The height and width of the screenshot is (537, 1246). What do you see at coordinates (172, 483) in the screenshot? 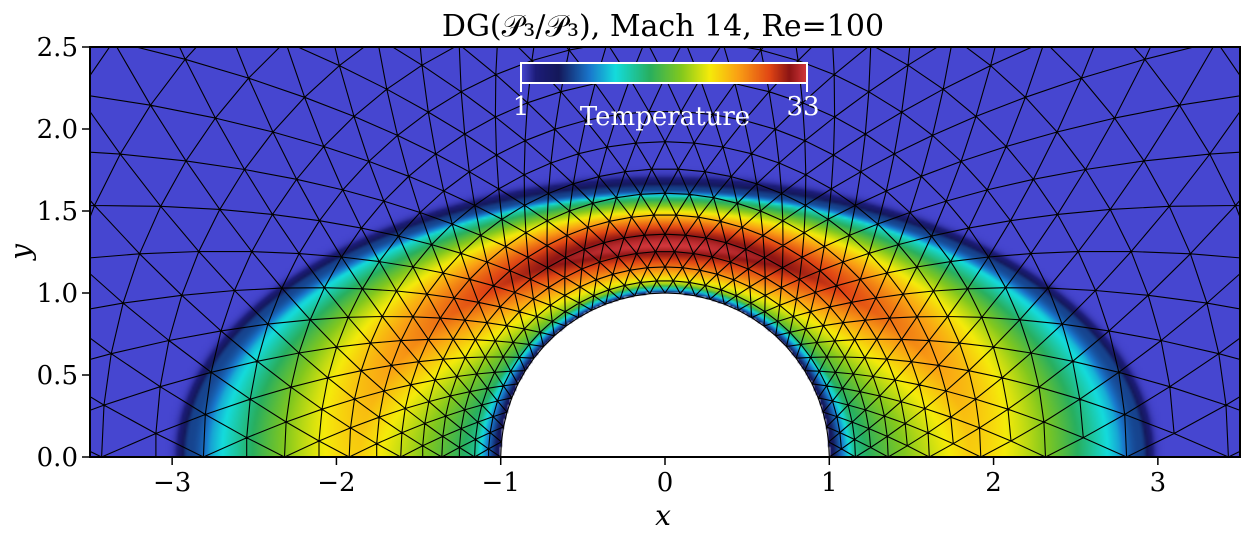
I see `x-tick-label: −3` at bounding box center [172, 483].